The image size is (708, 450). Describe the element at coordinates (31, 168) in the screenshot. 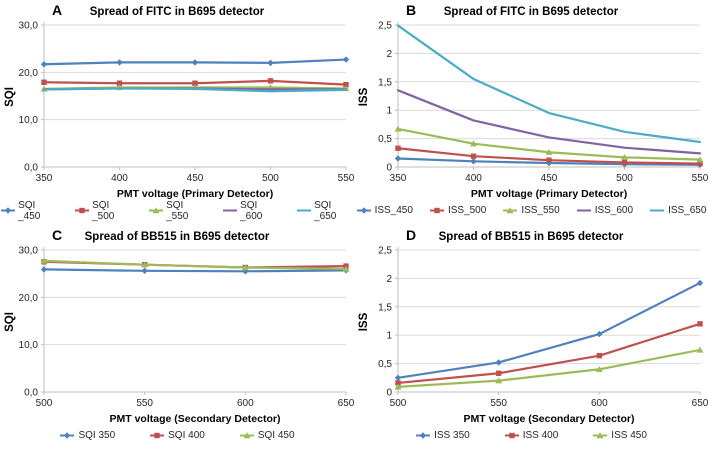

I see `y-tick-label: 0,0` at that location.